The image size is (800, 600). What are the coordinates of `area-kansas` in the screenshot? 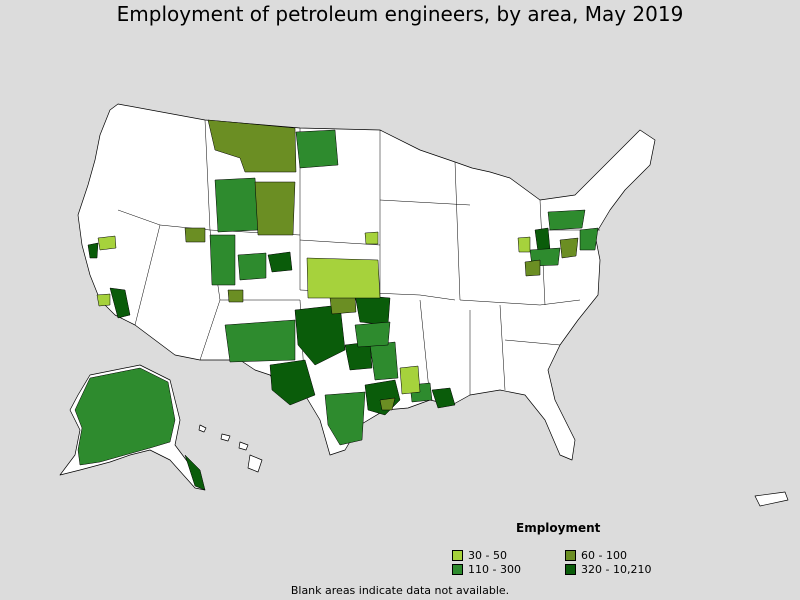 It's located at (343, 278).